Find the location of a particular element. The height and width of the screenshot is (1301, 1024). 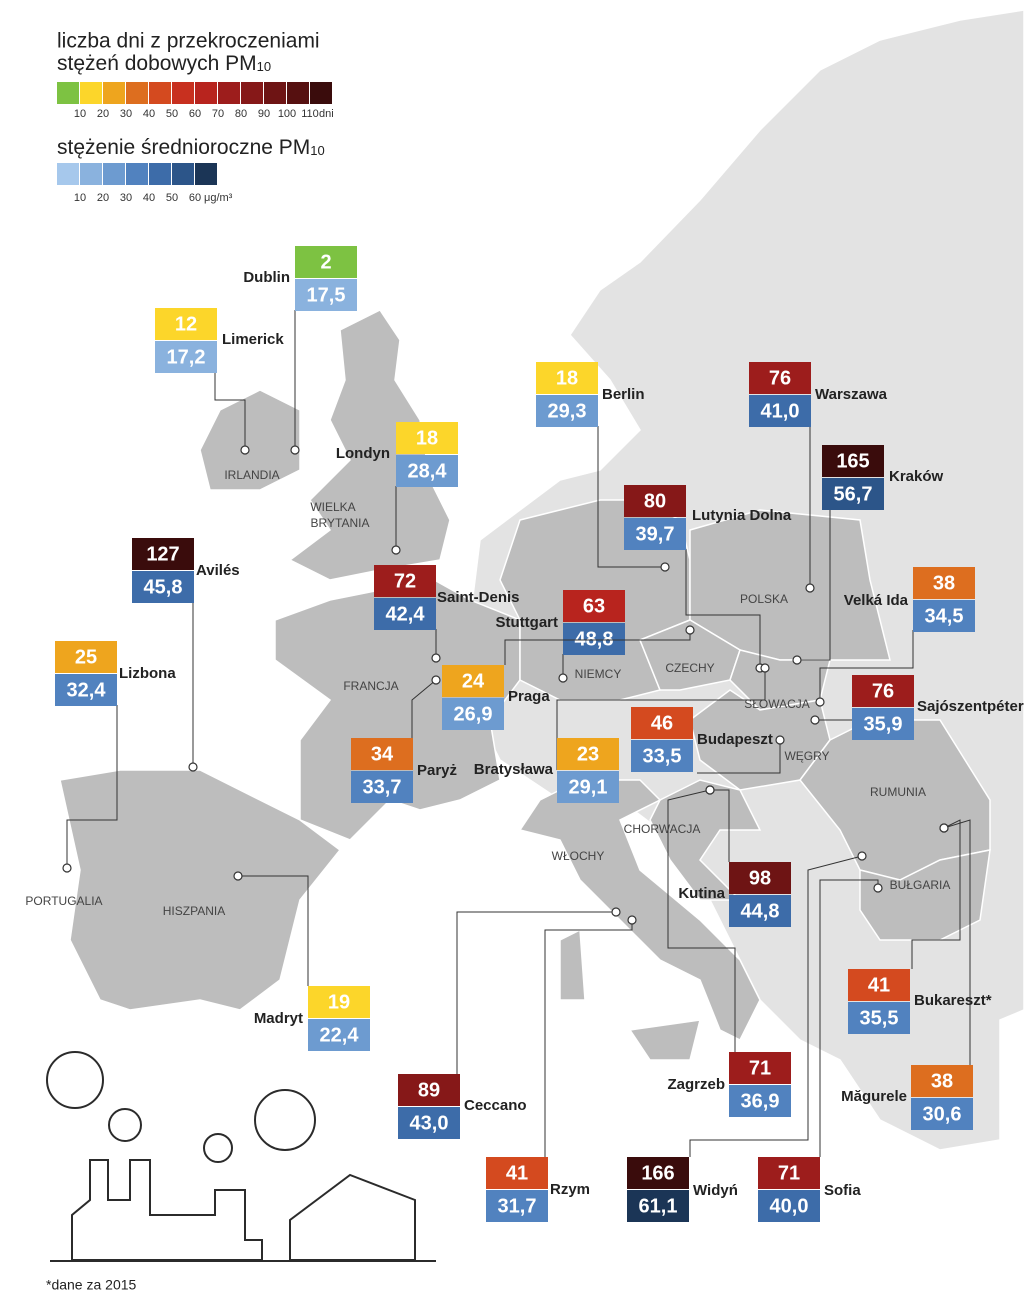

days-value: 165 is located at coordinates (852, 461).